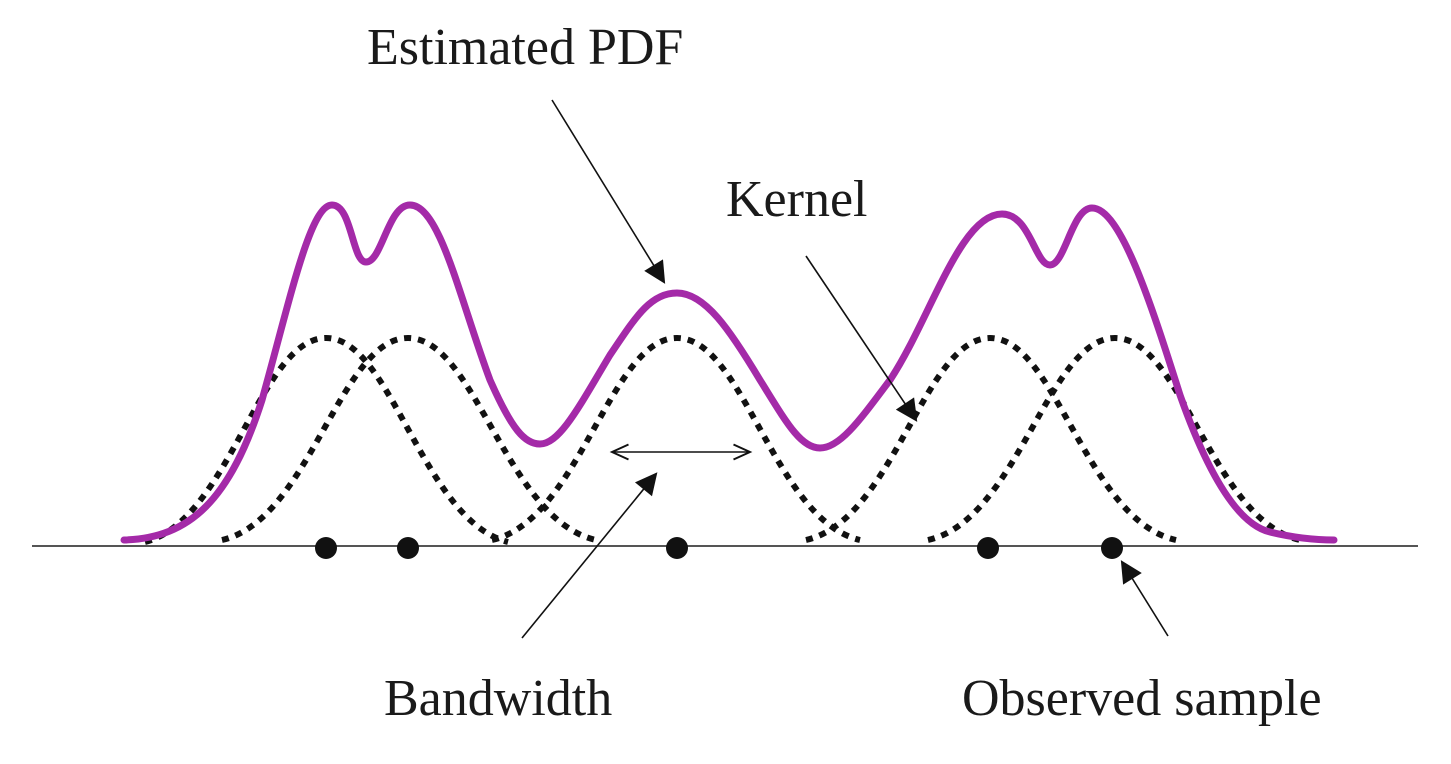 This screenshot has height=764, width=1451. I want to click on bandwidth-arrow, so click(589, 555).